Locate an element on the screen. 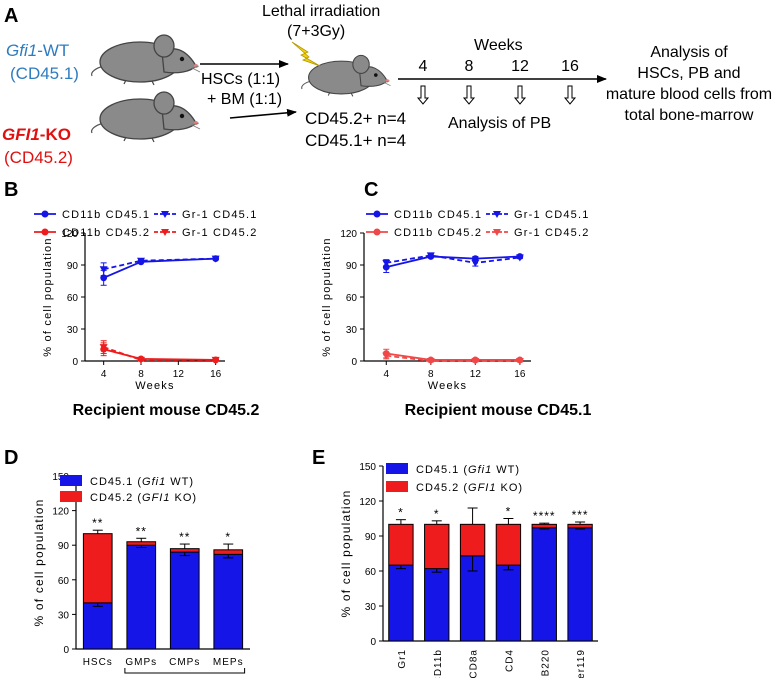 The height and width of the screenshot is (678, 775). legend-d-wt-label: CD45.1 (Gfi1 WT) is located at coordinates (142, 482).